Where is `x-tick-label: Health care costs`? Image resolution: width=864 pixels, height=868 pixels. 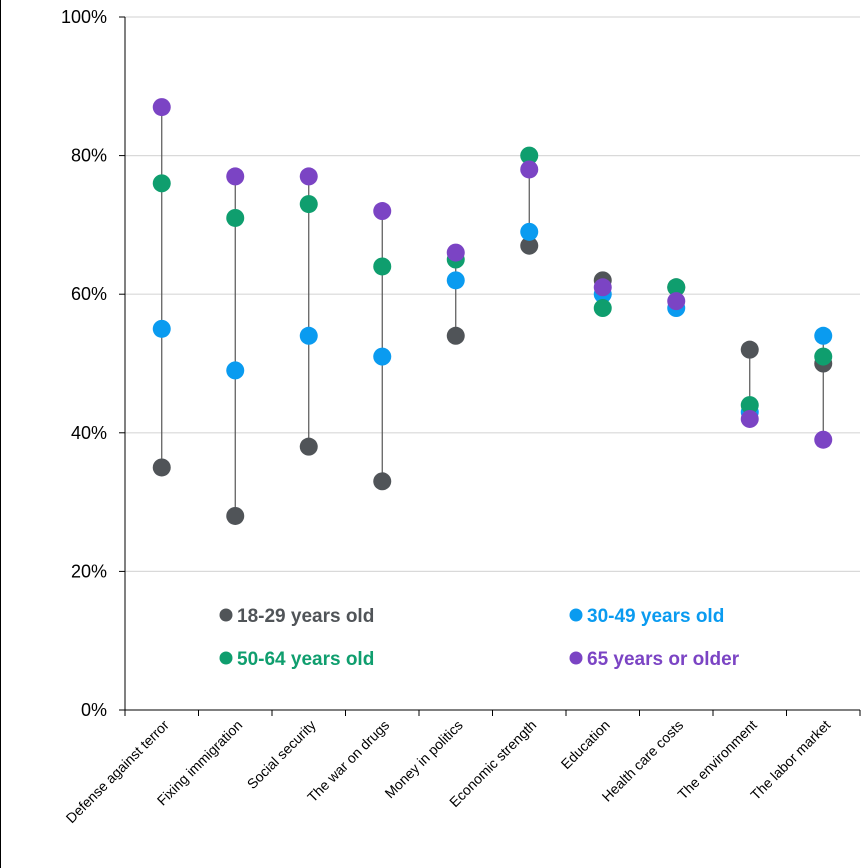
x-tick-label: Health care costs is located at coordinates (643, 761).